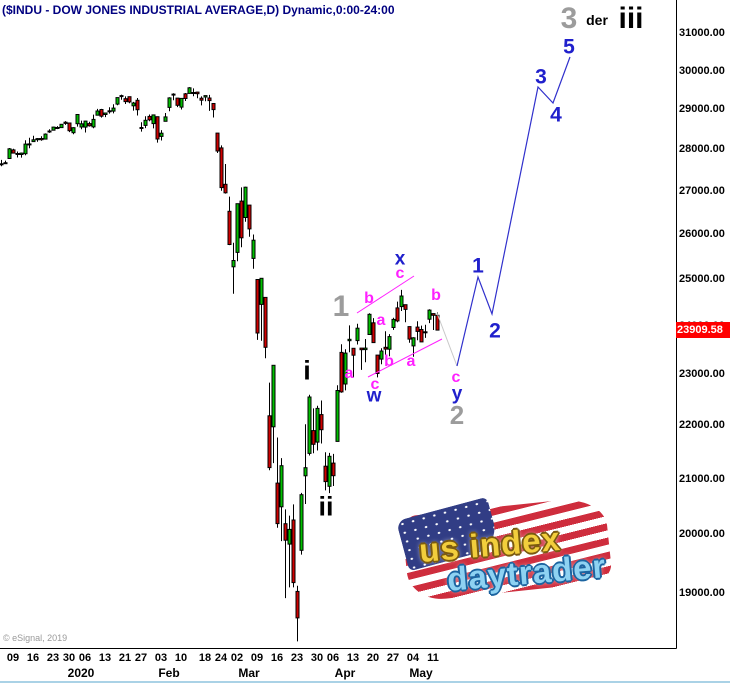 Image resolution: width=730 pixels, height=684 pixels. Describe the element at coordinates (181, 658) in the screenshot. I see `x-axis-tick-label: 10` at that location.